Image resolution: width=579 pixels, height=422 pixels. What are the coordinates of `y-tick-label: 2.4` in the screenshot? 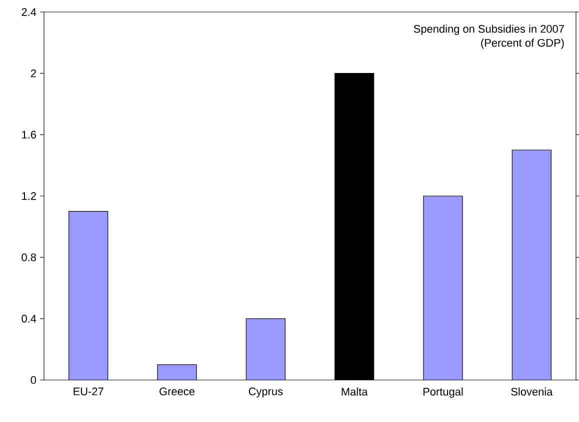 It's located at (29, 12).